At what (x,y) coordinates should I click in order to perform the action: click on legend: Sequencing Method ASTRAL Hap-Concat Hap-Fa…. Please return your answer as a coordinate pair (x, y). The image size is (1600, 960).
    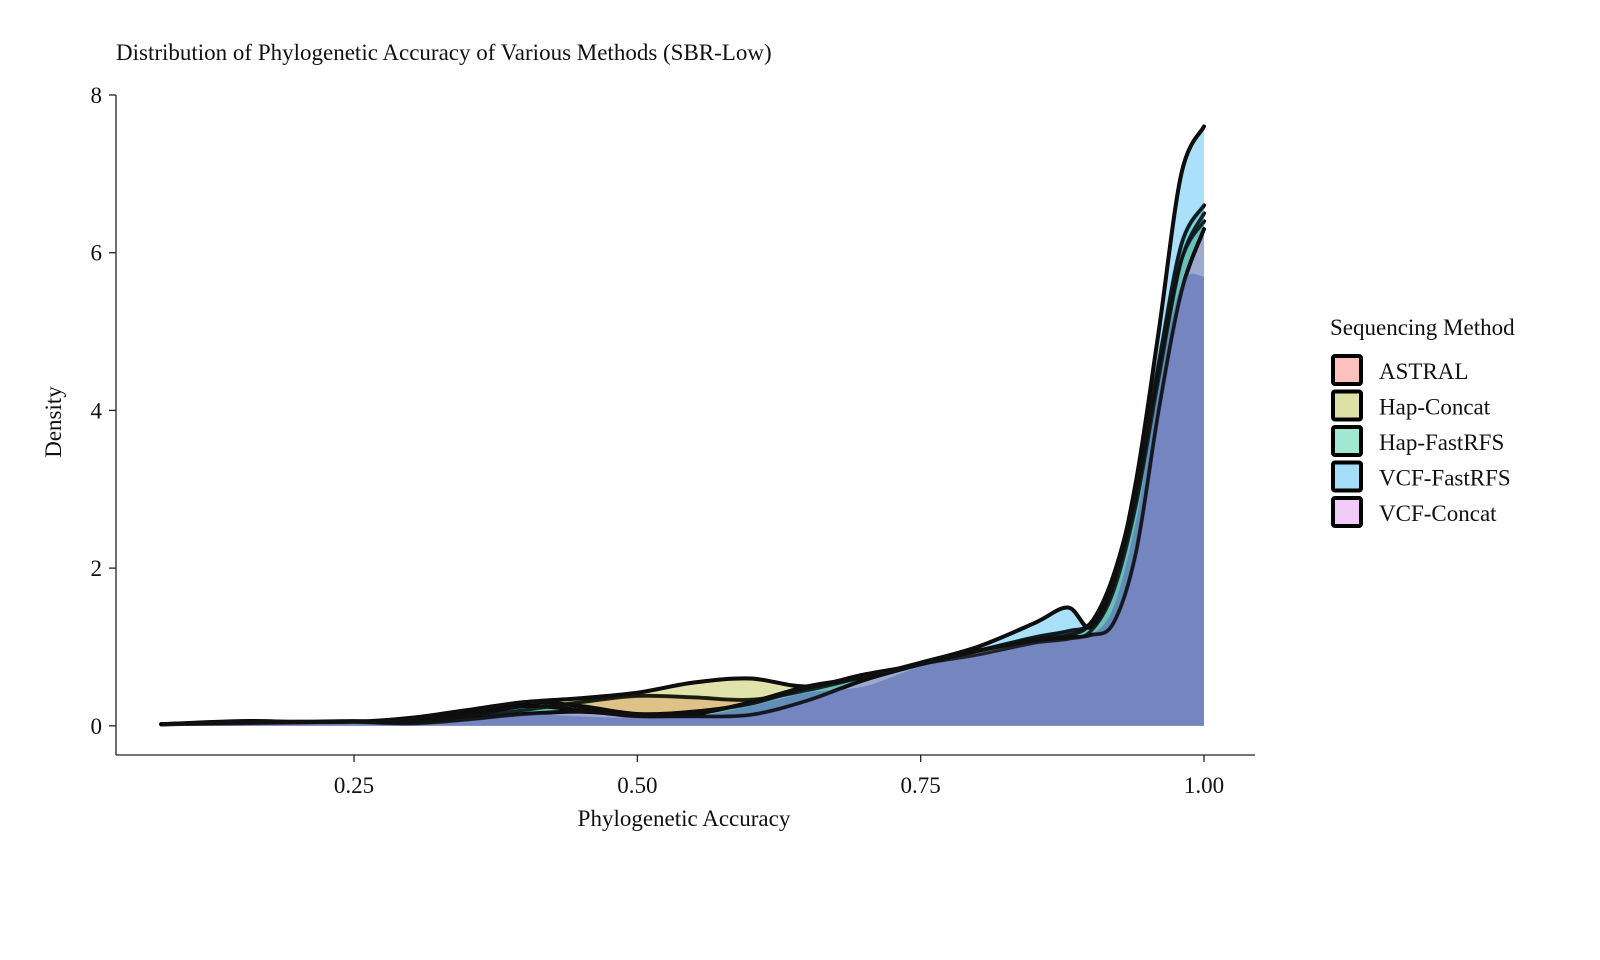
    Looking at the image, I should click on (1422, 421).